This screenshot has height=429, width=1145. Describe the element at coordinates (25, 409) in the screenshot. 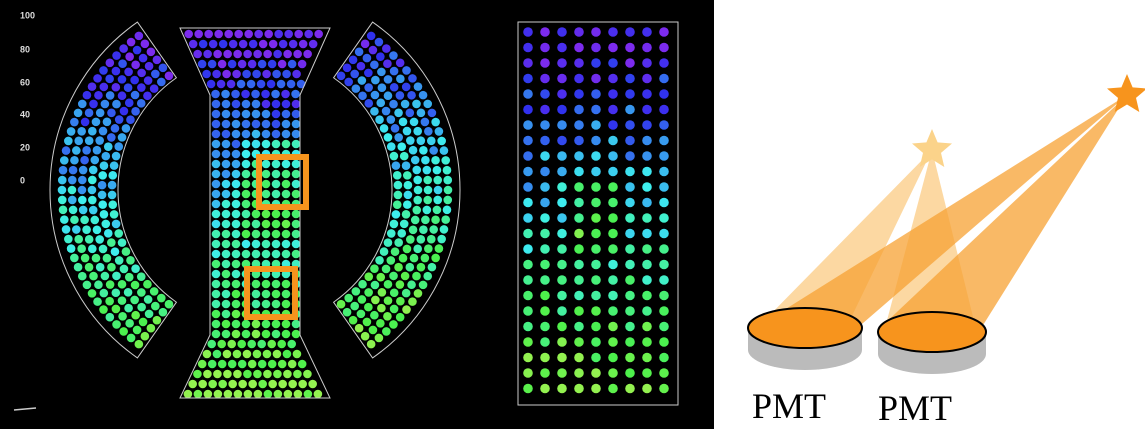

I see `axis-icon` at that location.